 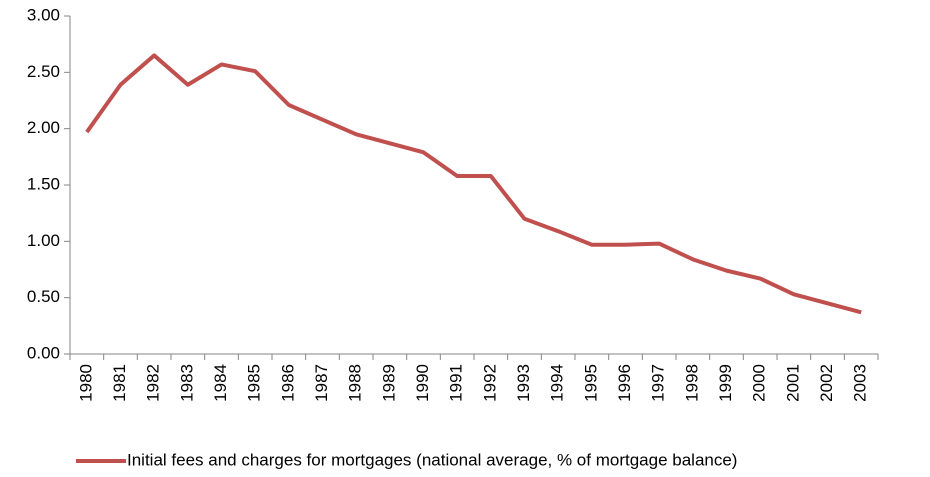 I want to click on x-tick-label: 1997, so click(x=658, y=383).